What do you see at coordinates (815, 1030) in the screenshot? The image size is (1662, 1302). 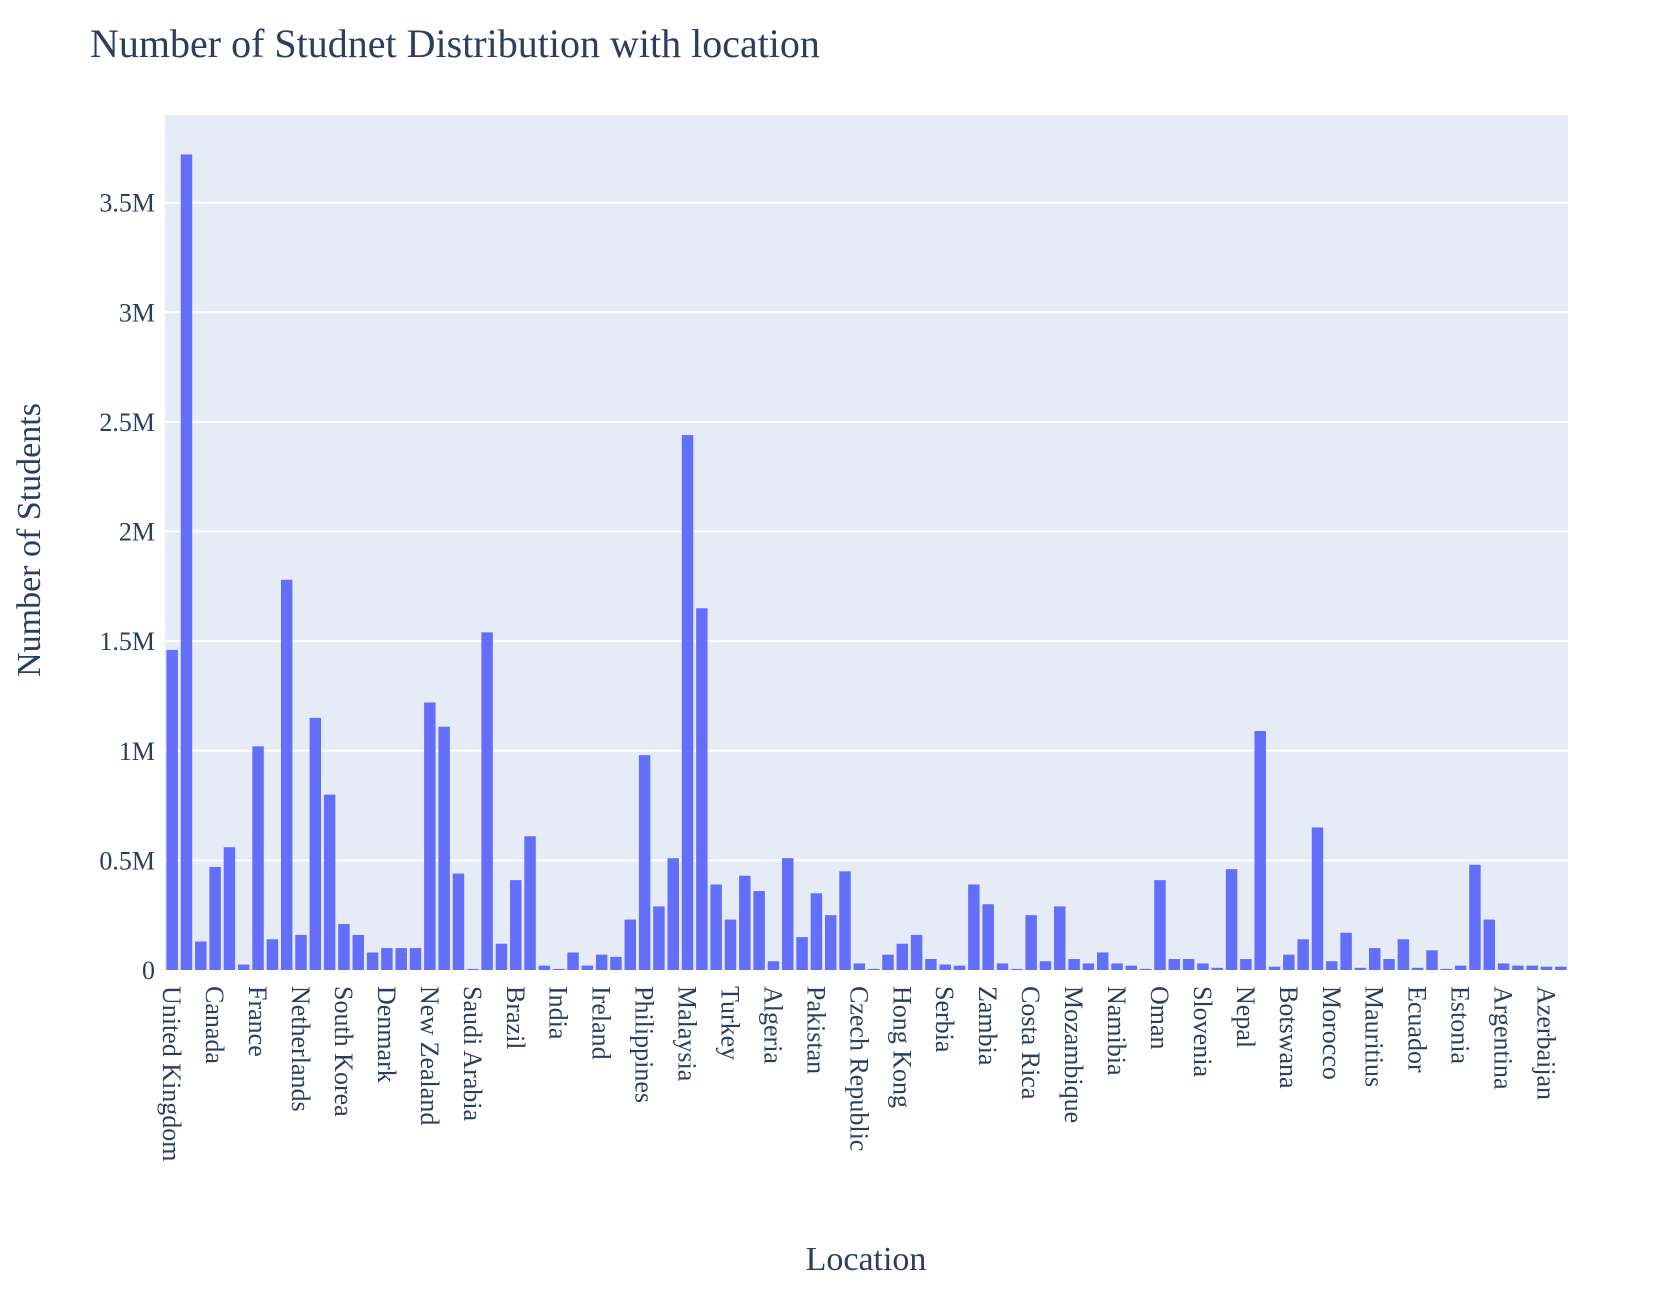 I see `x-tick-label: Pakistan` at bounding box center [815, 1030].